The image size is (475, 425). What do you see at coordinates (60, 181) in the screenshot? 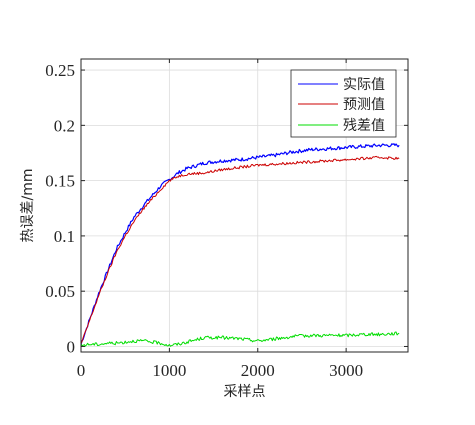
I see `y-tick-label: 0.15` at bounding box center [60, 181].